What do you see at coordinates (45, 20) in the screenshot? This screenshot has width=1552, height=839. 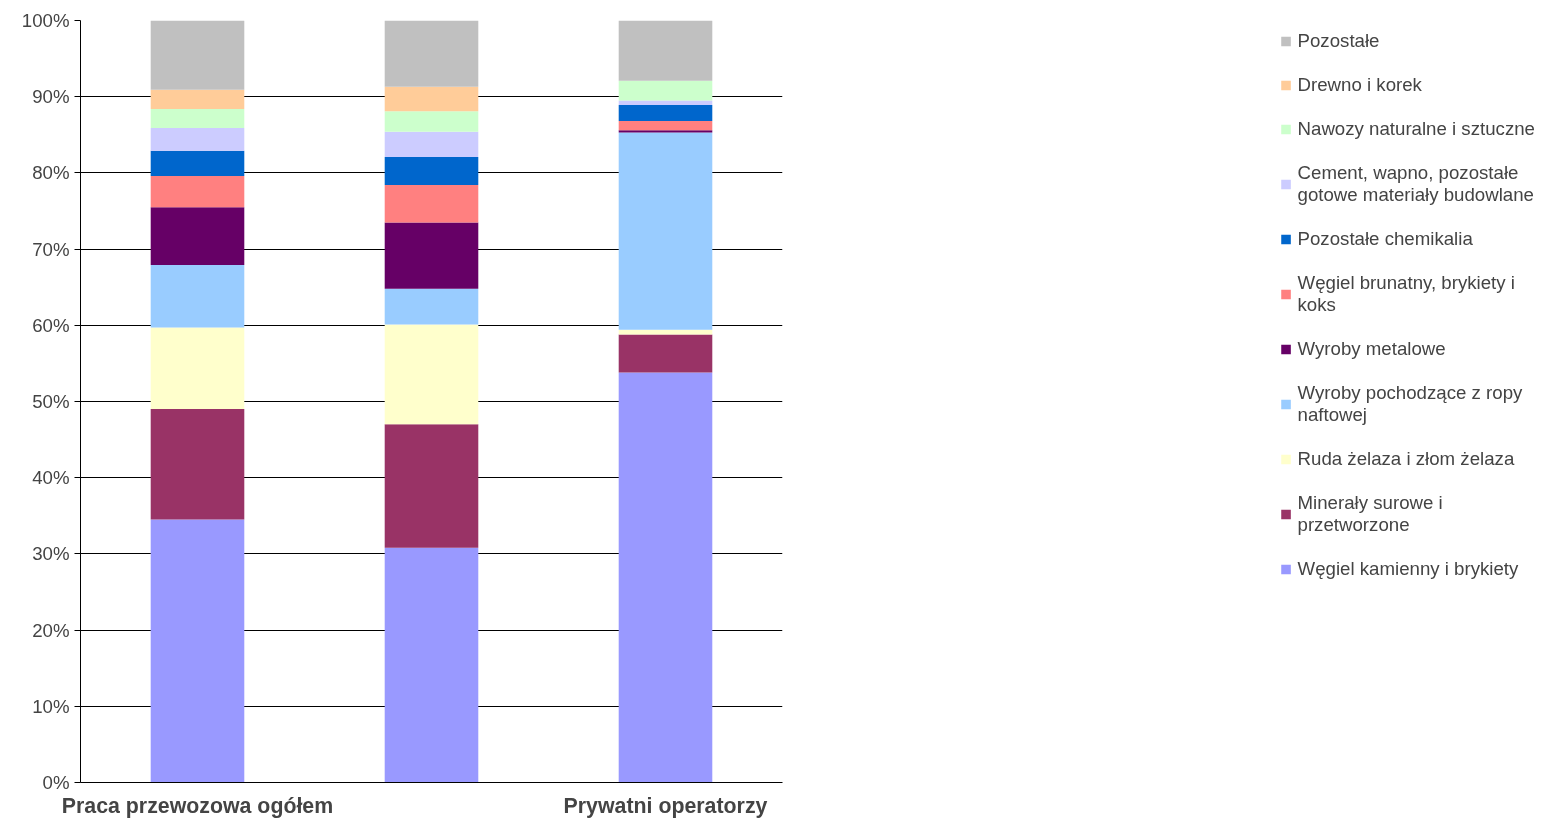 I see `y-tick-label: 100%` at bounding box center [45, 20].